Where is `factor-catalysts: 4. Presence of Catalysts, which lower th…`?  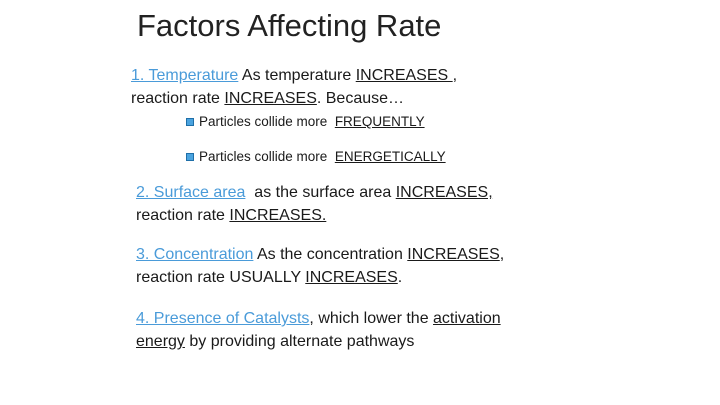 factor-catalysts: 4. Presence of Catalysts, which lower th… is located at coordinates (318, 330).